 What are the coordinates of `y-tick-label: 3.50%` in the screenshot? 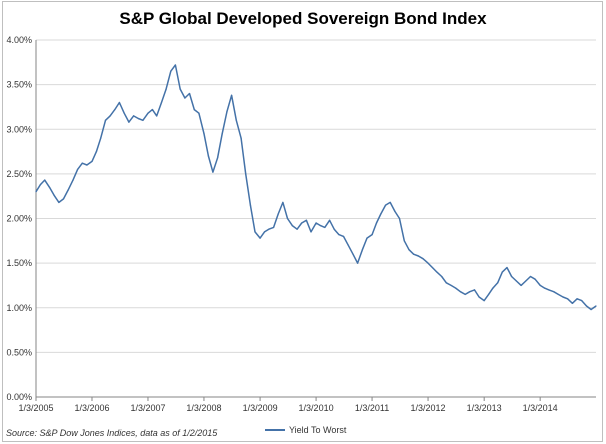 It's located at (19, 85).